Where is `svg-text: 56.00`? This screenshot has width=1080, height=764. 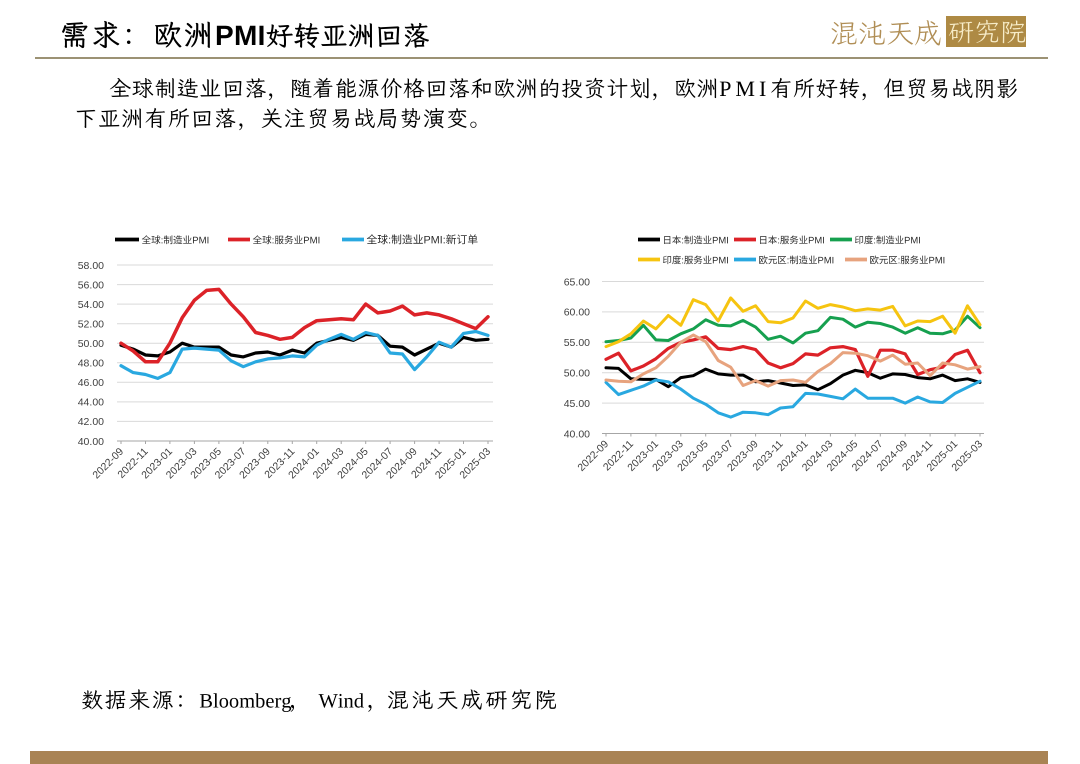
svg-text: 56.00 is located at coordinates (91, 285).